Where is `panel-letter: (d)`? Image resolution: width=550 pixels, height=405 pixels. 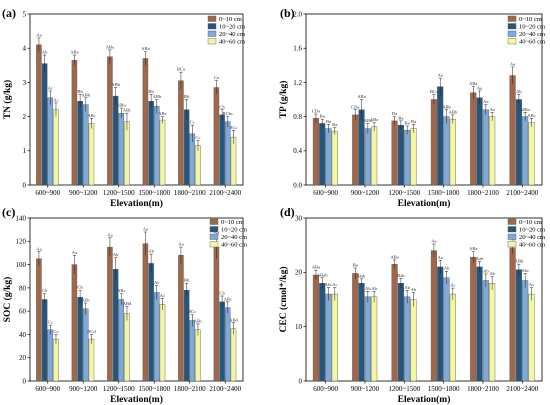 panel-letter: (d) is located at coordinates (287, 212).